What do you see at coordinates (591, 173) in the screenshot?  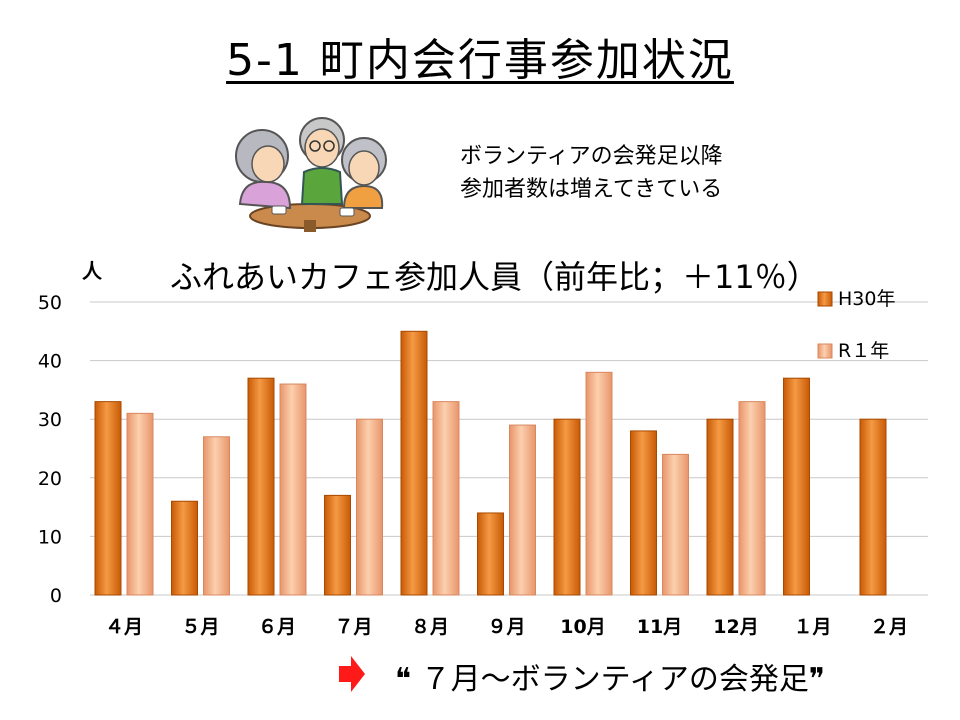 I see `note-text: ボランティアの会発足以降 参加者数は増えてきている` at bounding box center [591, 173].